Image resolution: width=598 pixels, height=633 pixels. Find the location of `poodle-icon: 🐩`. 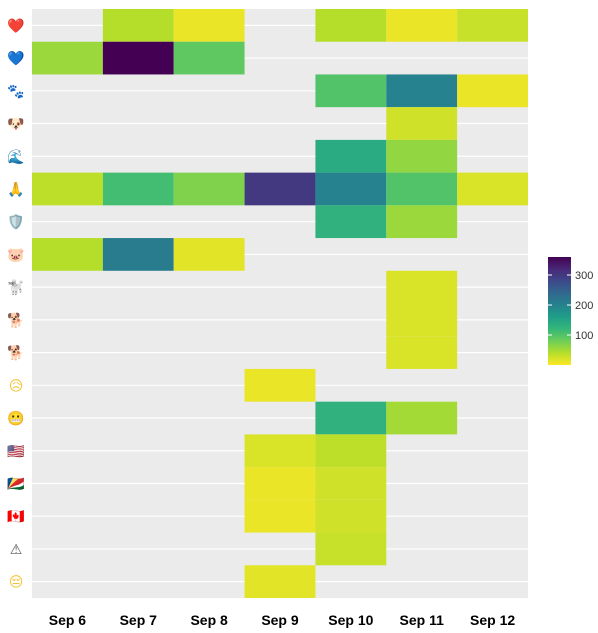

poodle-icon: 🐩 is located at coordinates (15, 287).